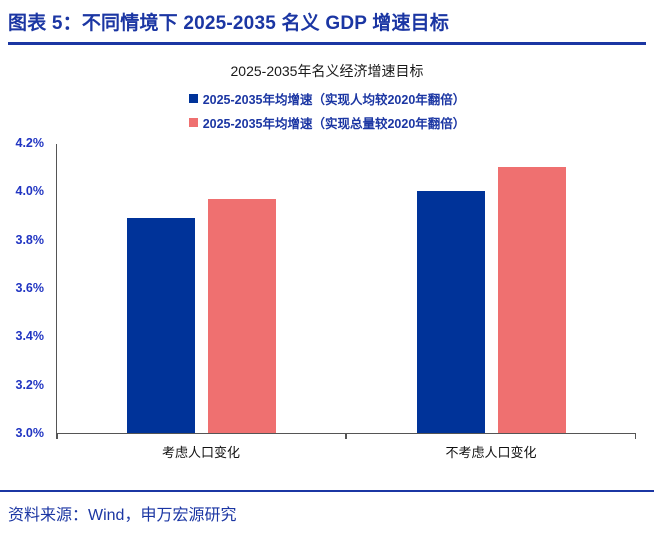 Image resolution: width=654 pixels, height=535 pixels. I want to click on footer-divider, so click(327, 491).